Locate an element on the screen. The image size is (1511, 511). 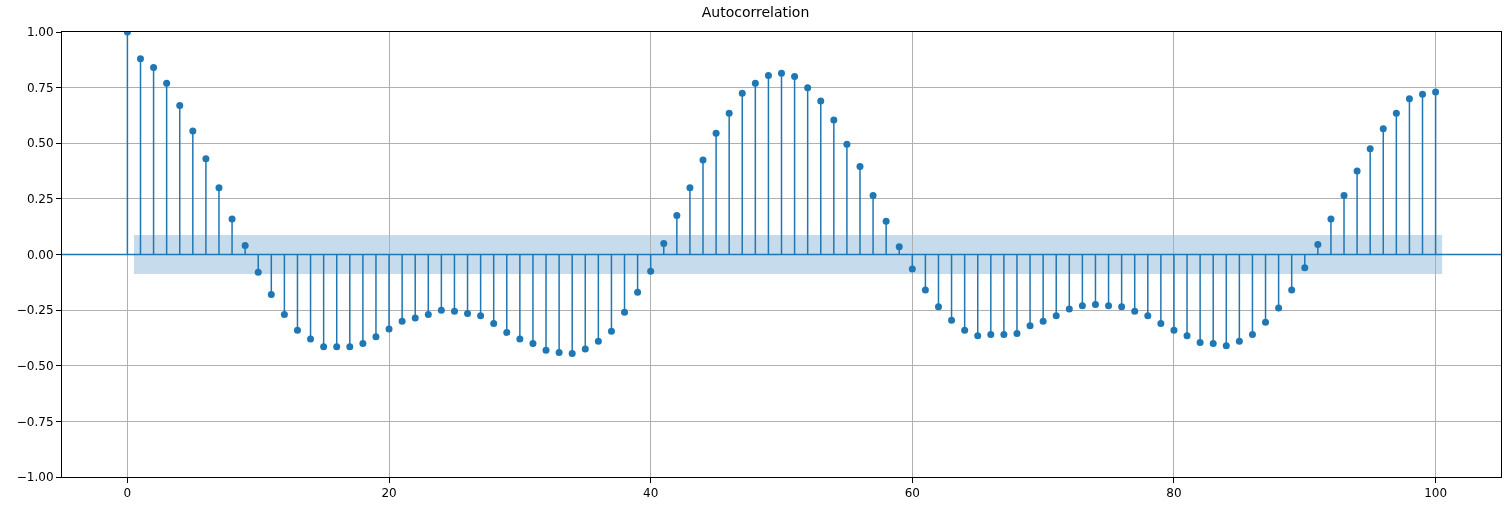
x-tick-label: 20 is located at coordinates (389, 493).